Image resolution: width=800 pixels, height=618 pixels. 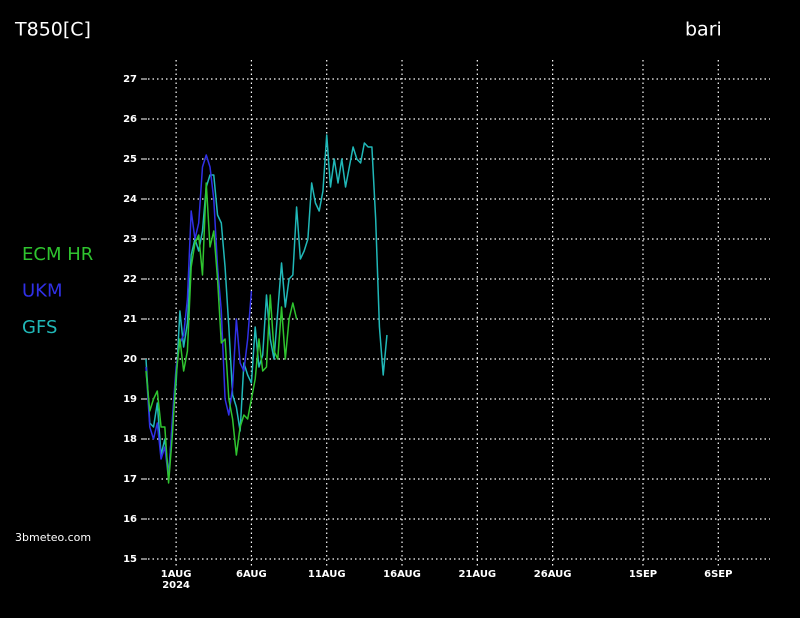 What do you see at coordinates (52, 30) in the screenshot?
I see `chart-title: T850[C]` at bounding box center [52, 30].